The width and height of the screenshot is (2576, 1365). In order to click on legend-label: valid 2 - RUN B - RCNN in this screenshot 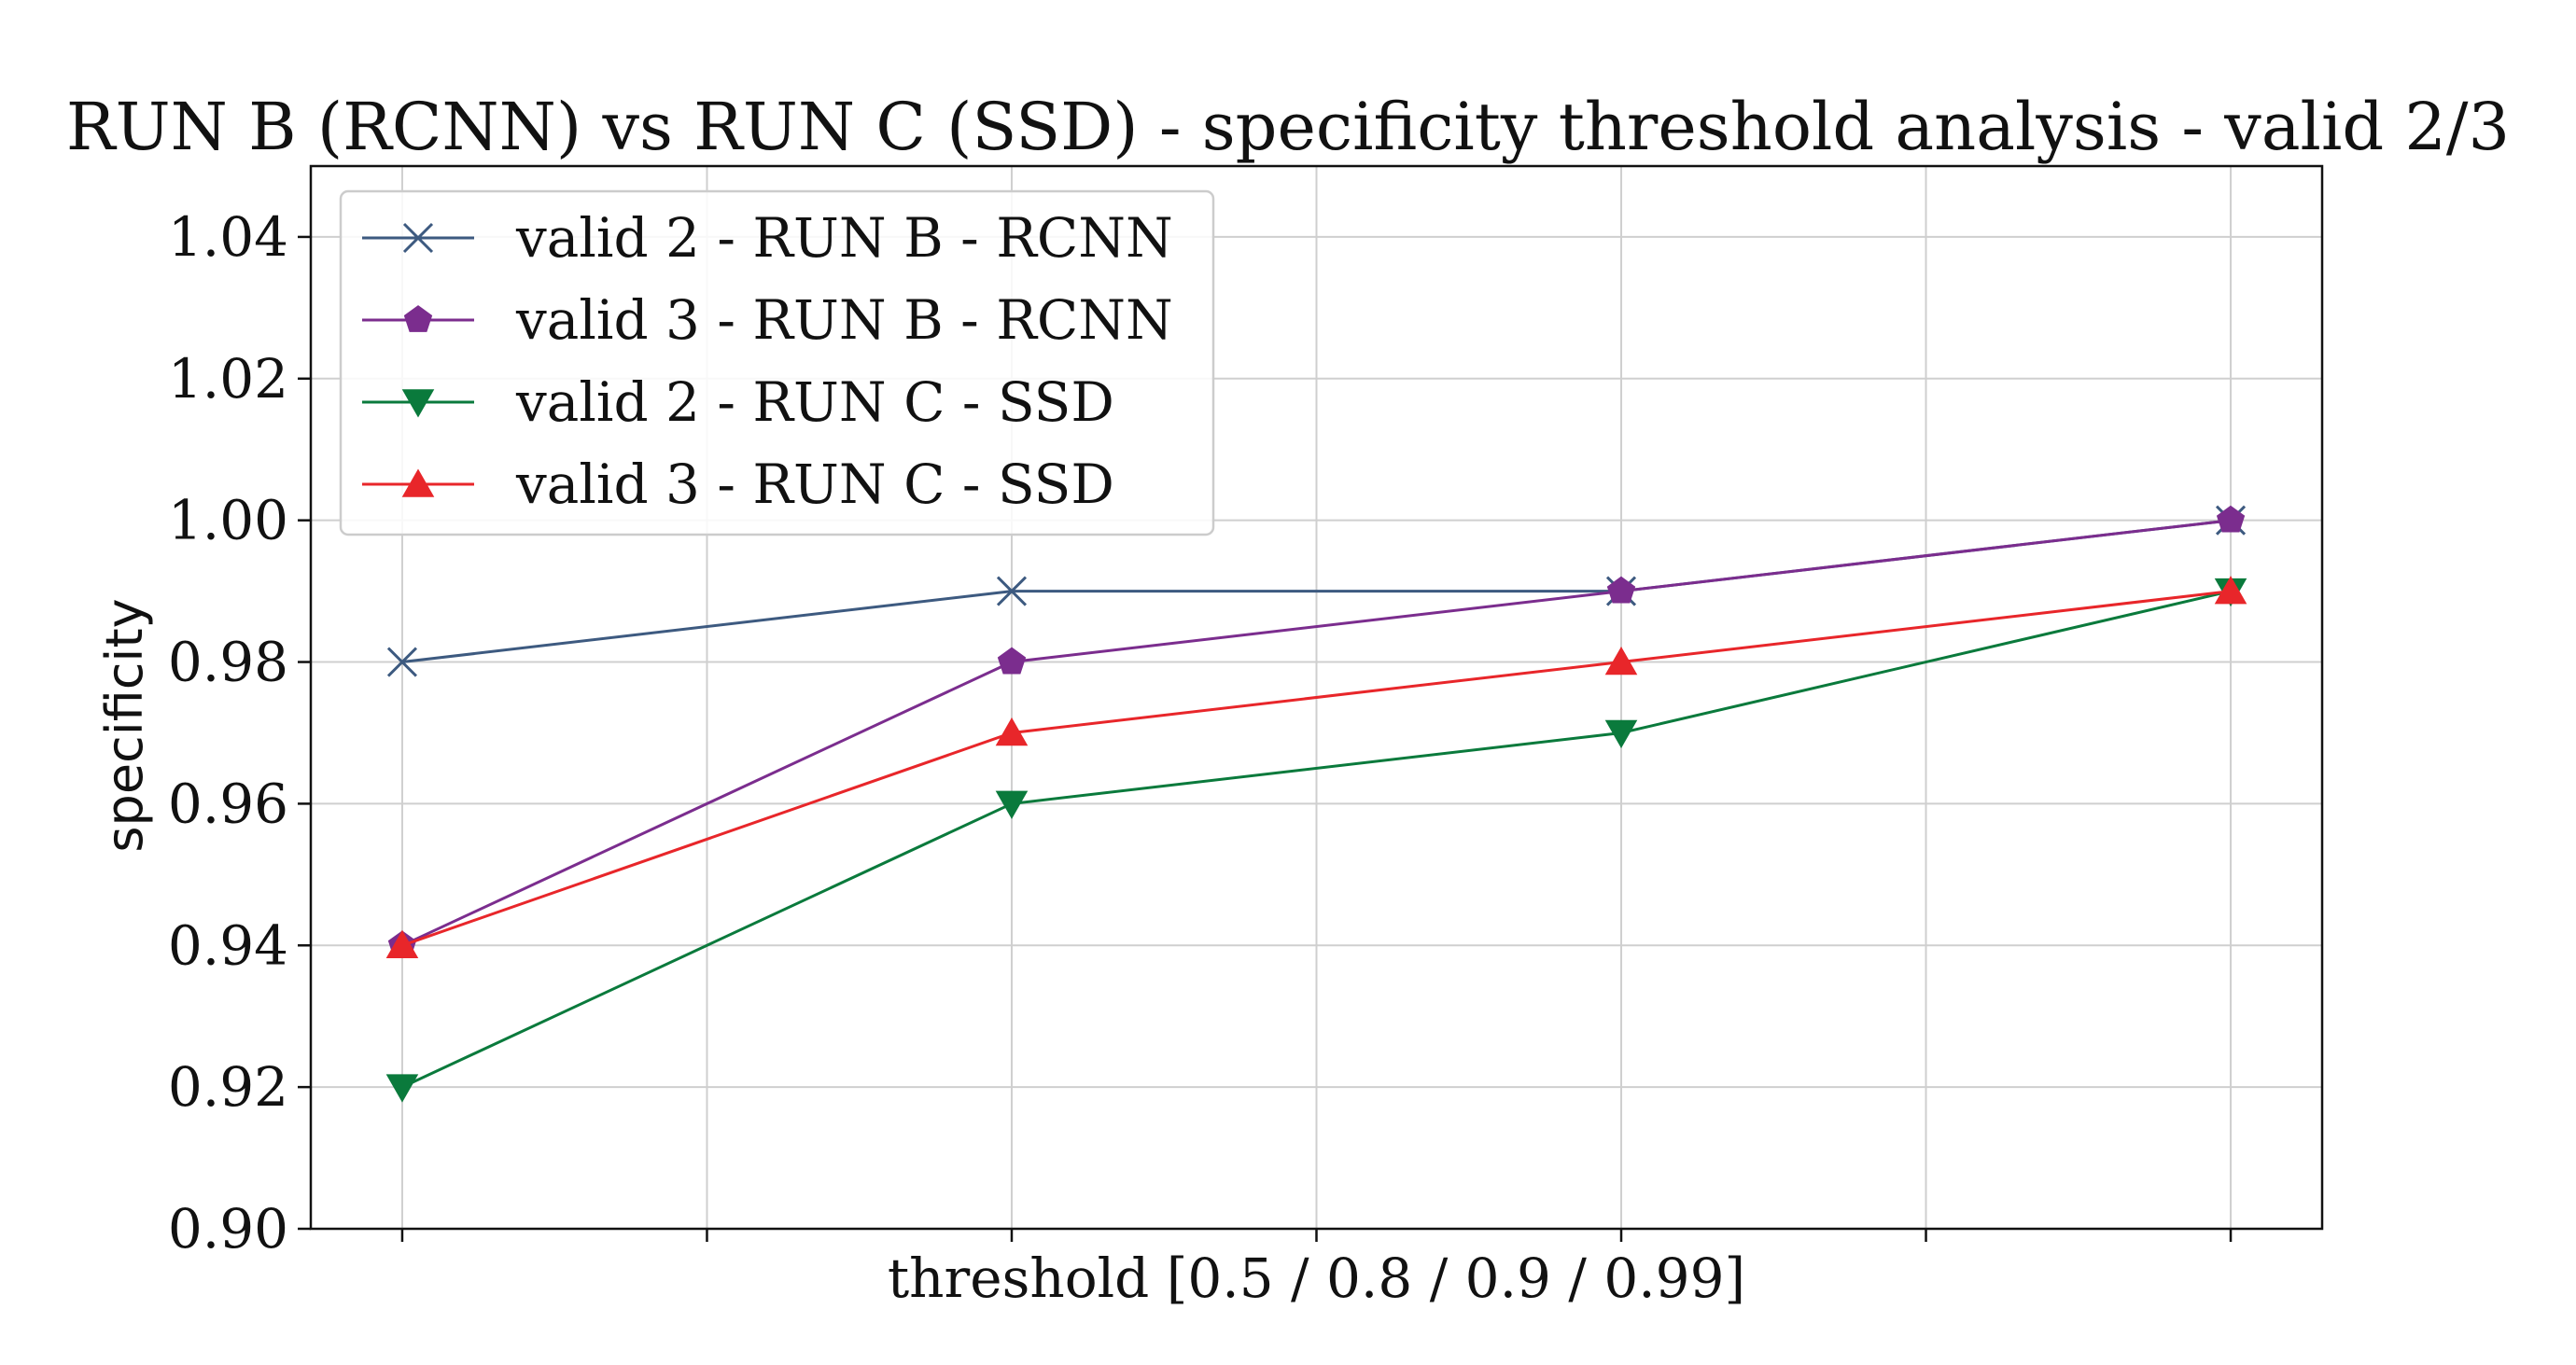, I will do `click(844, 238)`.